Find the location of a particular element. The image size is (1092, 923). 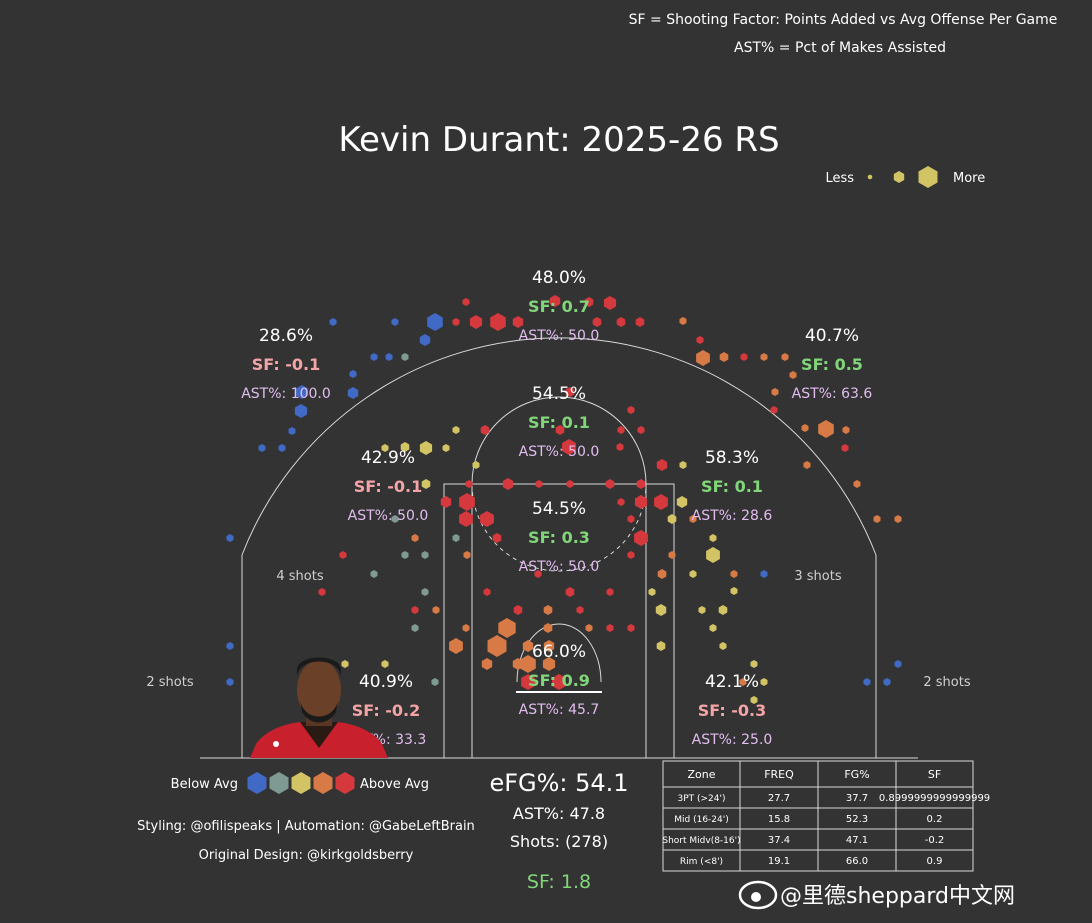

paint-inner is located at coordinates (559, 621).